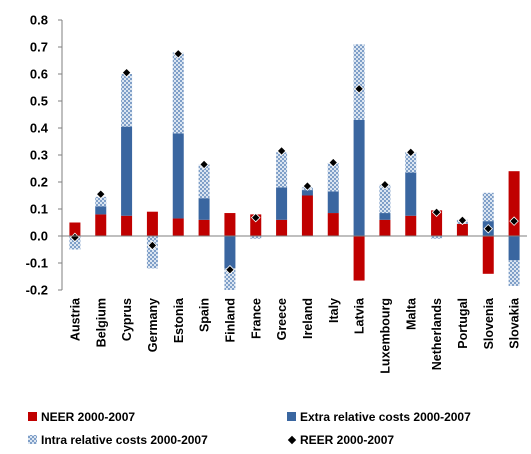 This screenshot has width=531, height=454. Describe the element at coordinates (230, 279) in the screenshot. I see `bar-intra-finland` at that location.